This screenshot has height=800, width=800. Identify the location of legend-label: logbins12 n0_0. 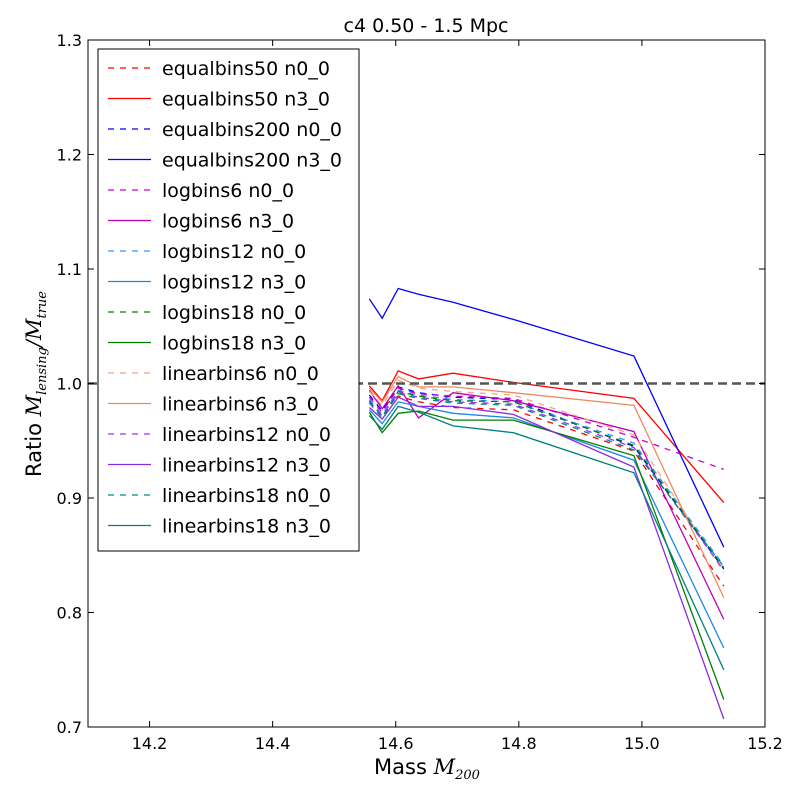
(234, 252).